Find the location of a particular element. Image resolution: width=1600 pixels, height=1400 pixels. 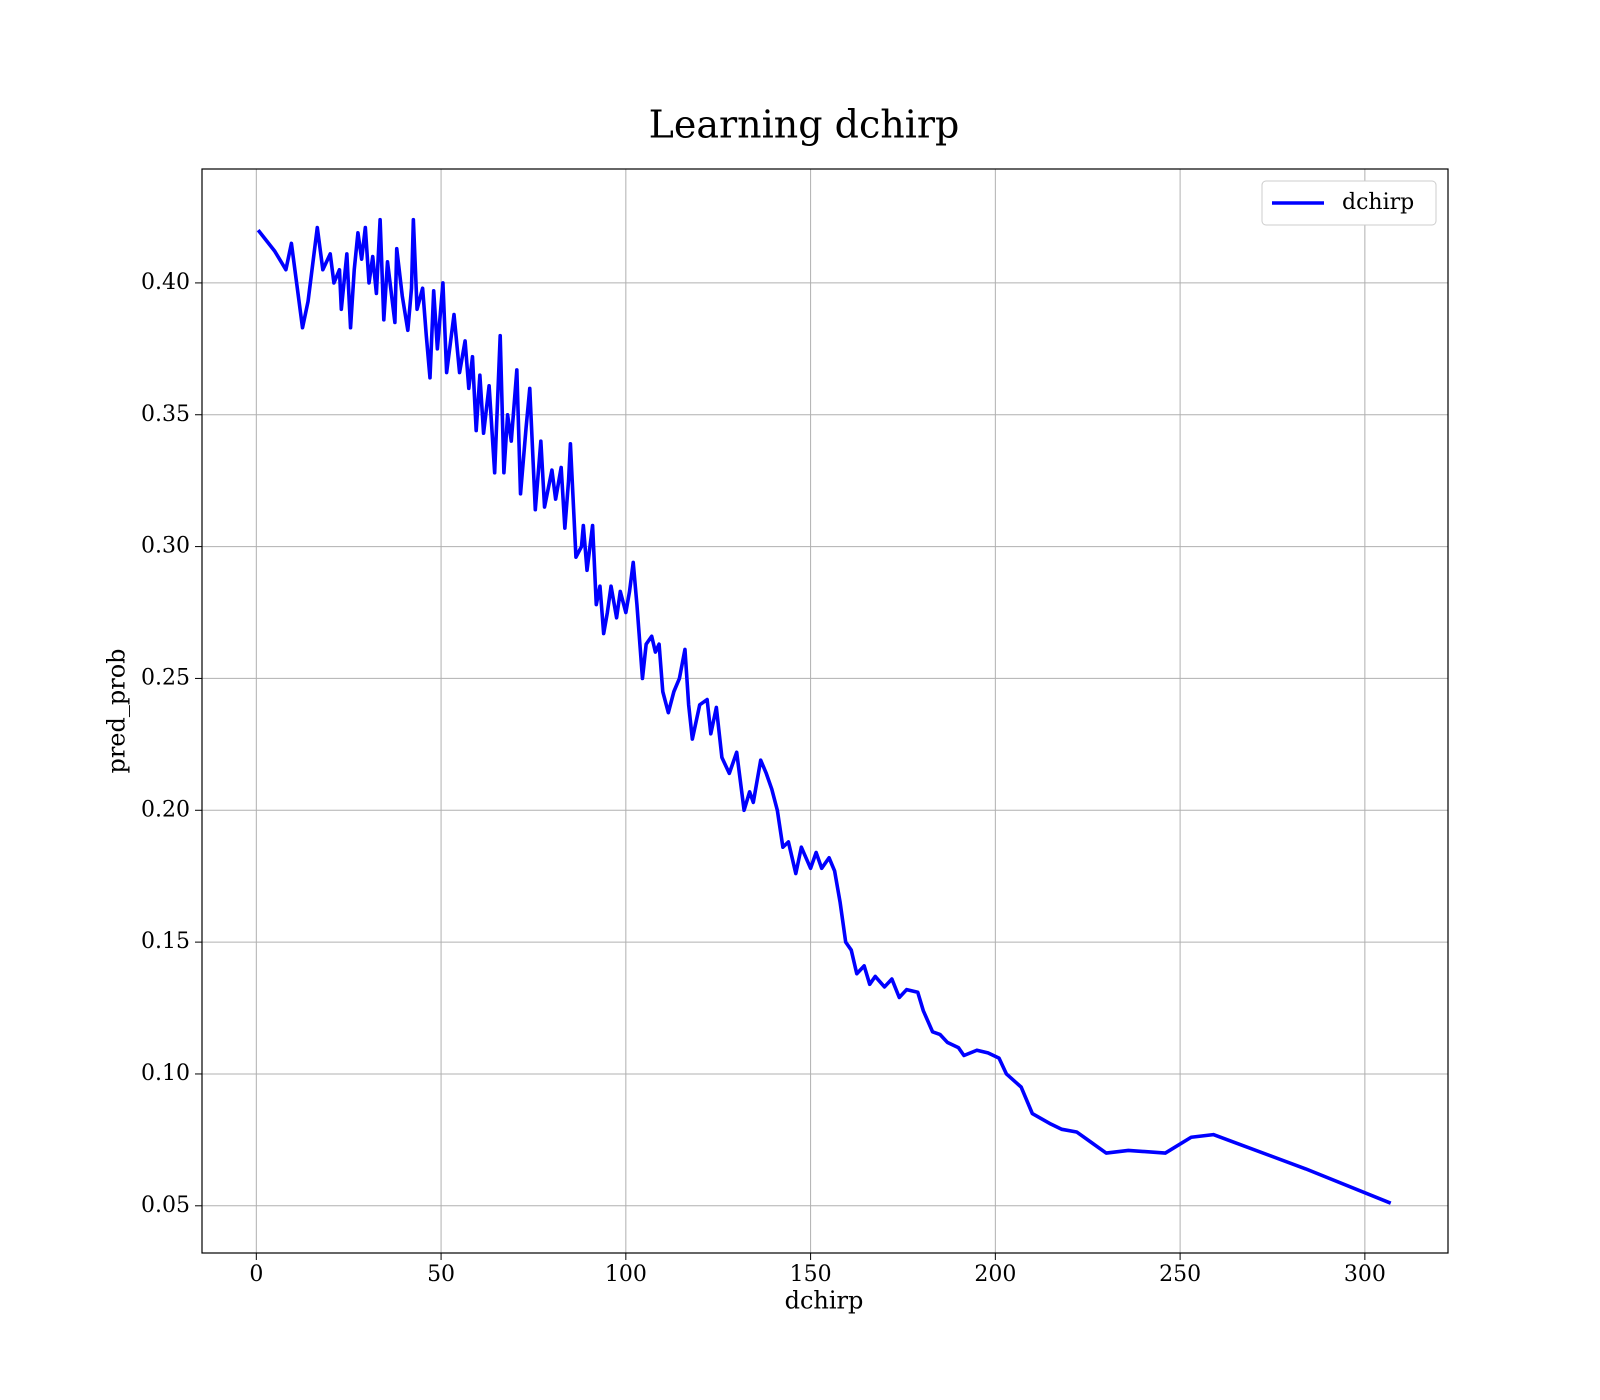

x-tick-label: 100 is located at coordinates (626, 1274).